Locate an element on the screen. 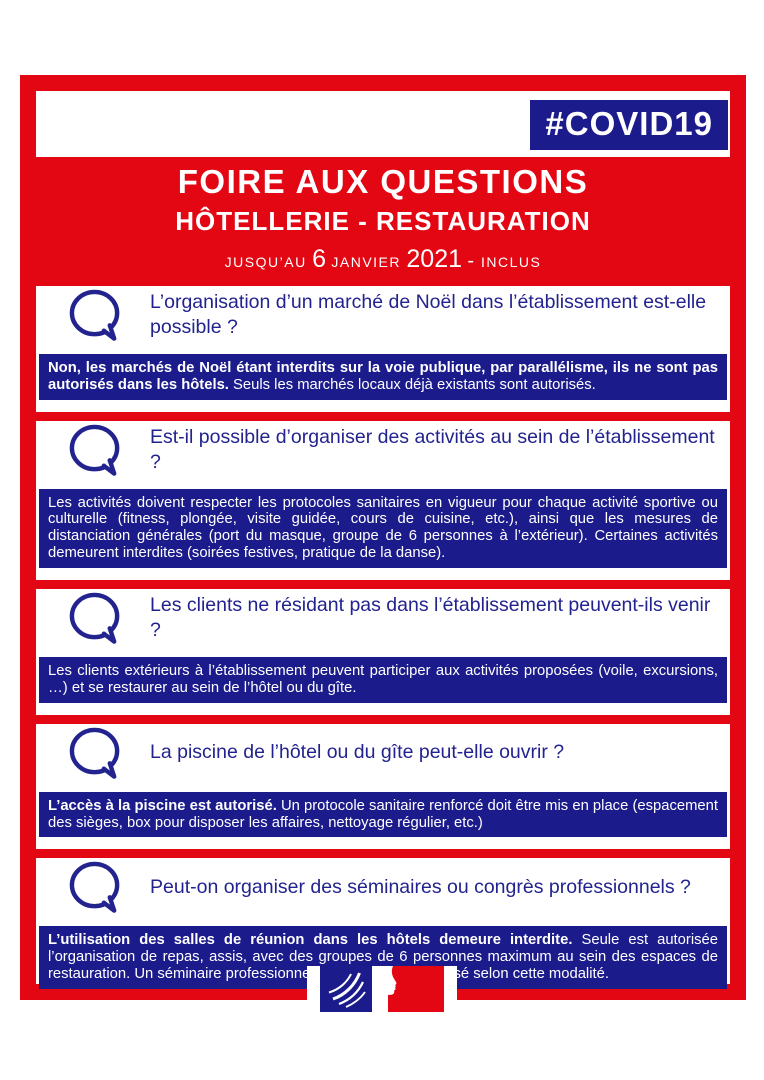 This screenshot has height=1080, width=764. validity-dateline: JUSQU’AU 6 JANVIER 2021 - INCLUS is located at coordinates (383, 260).